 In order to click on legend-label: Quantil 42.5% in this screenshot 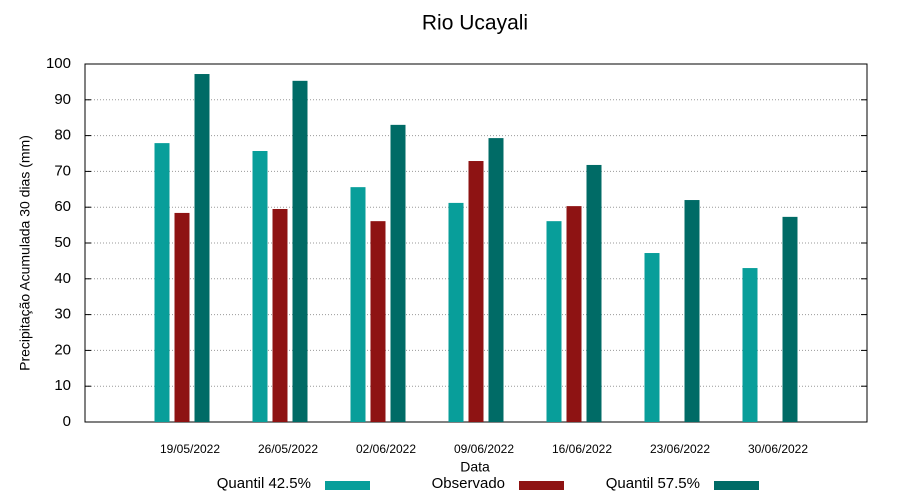, I will do `click(264, 483)`.